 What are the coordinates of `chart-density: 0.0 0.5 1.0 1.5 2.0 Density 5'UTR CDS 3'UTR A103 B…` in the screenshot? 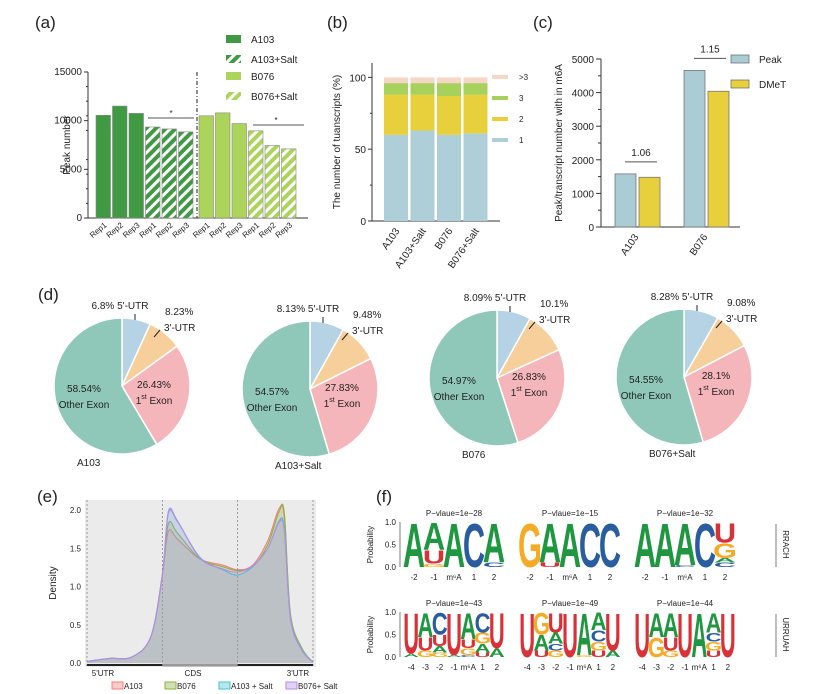 It's located at (193, 595).